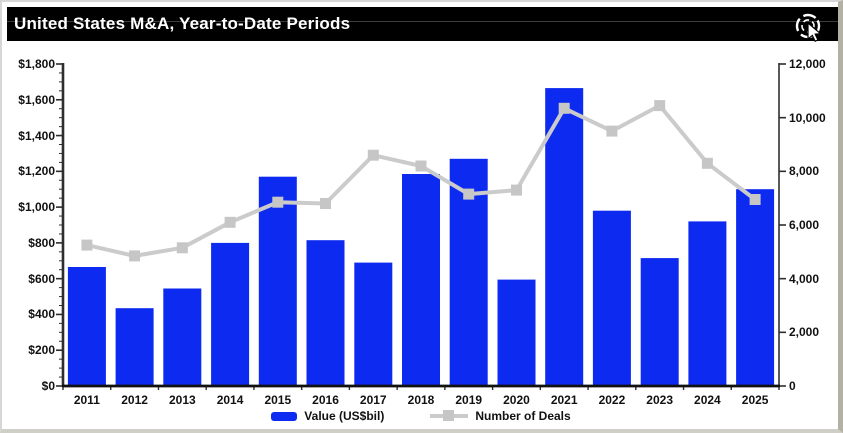 The image size is (843, 433). Describe the element at coordinates (134, 347) in the screenshot. I see `bar-2012` at that location.